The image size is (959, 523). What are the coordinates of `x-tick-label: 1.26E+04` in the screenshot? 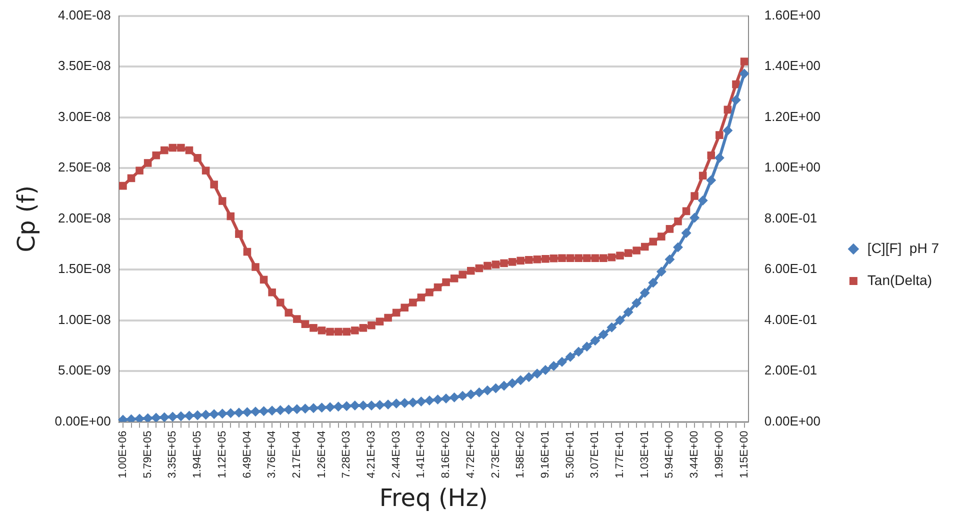 It's located at (322, 454).